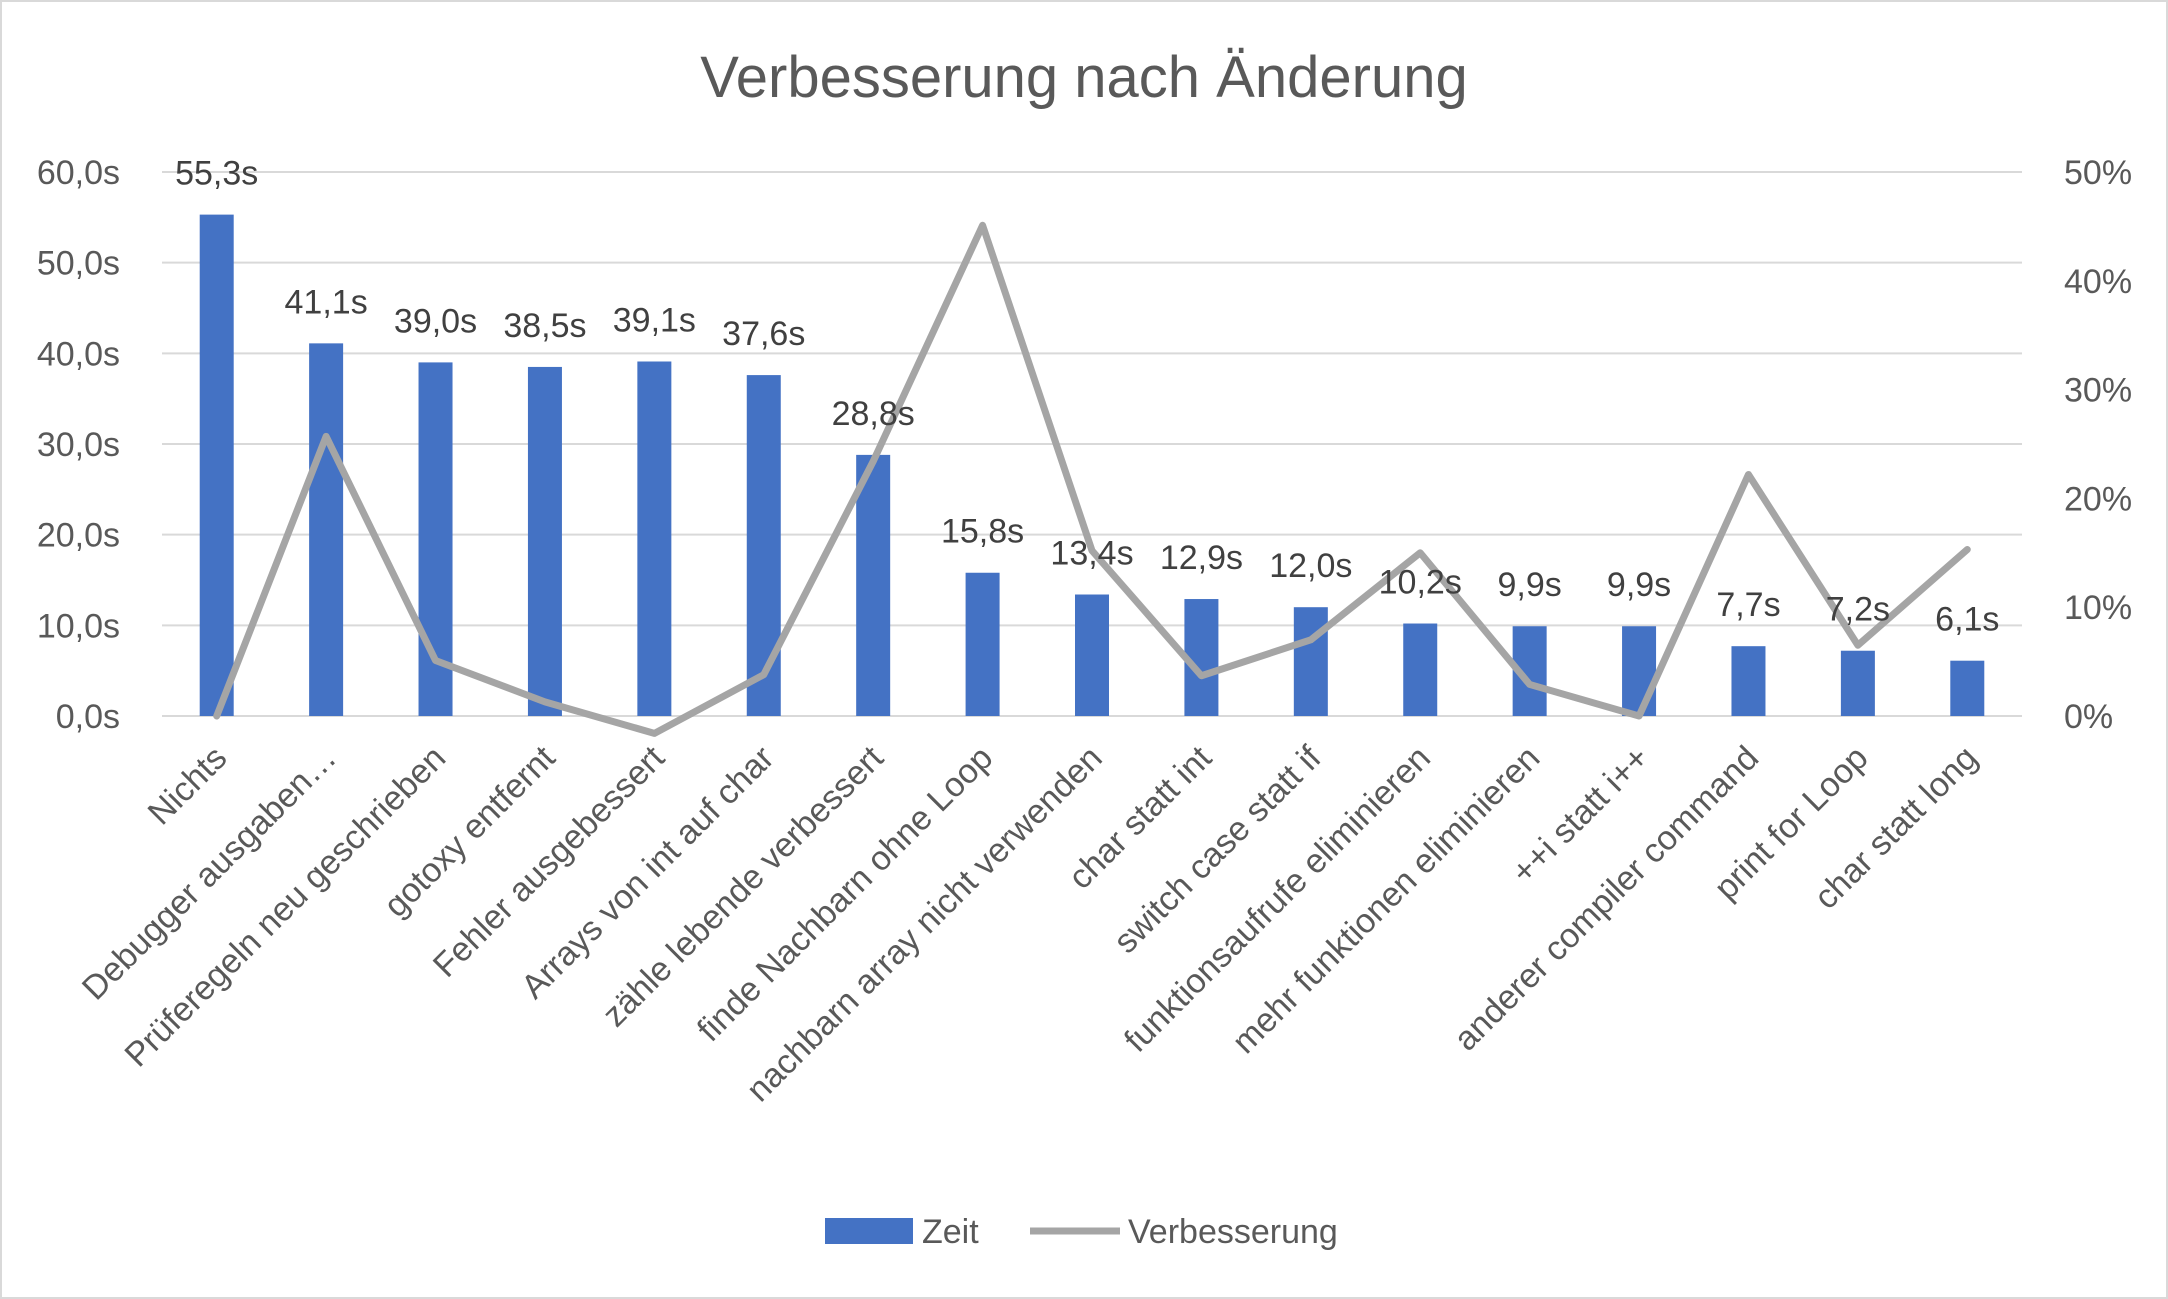 The image size is (2168, 1299). I want to click on left-axis-tick-label: 20,0s, so click(78, 536).